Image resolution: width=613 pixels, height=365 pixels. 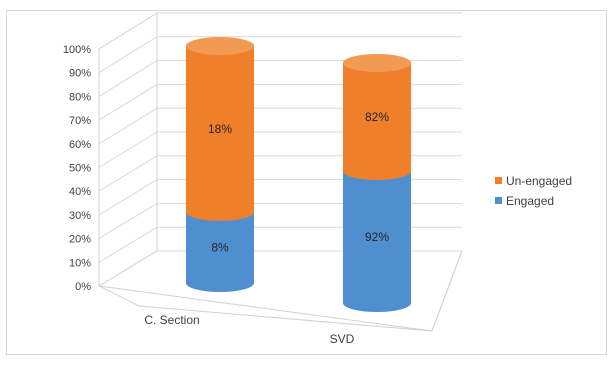 I want to click on x-axis-category-labels: C. Section SVD, so click(x=249, y=329).